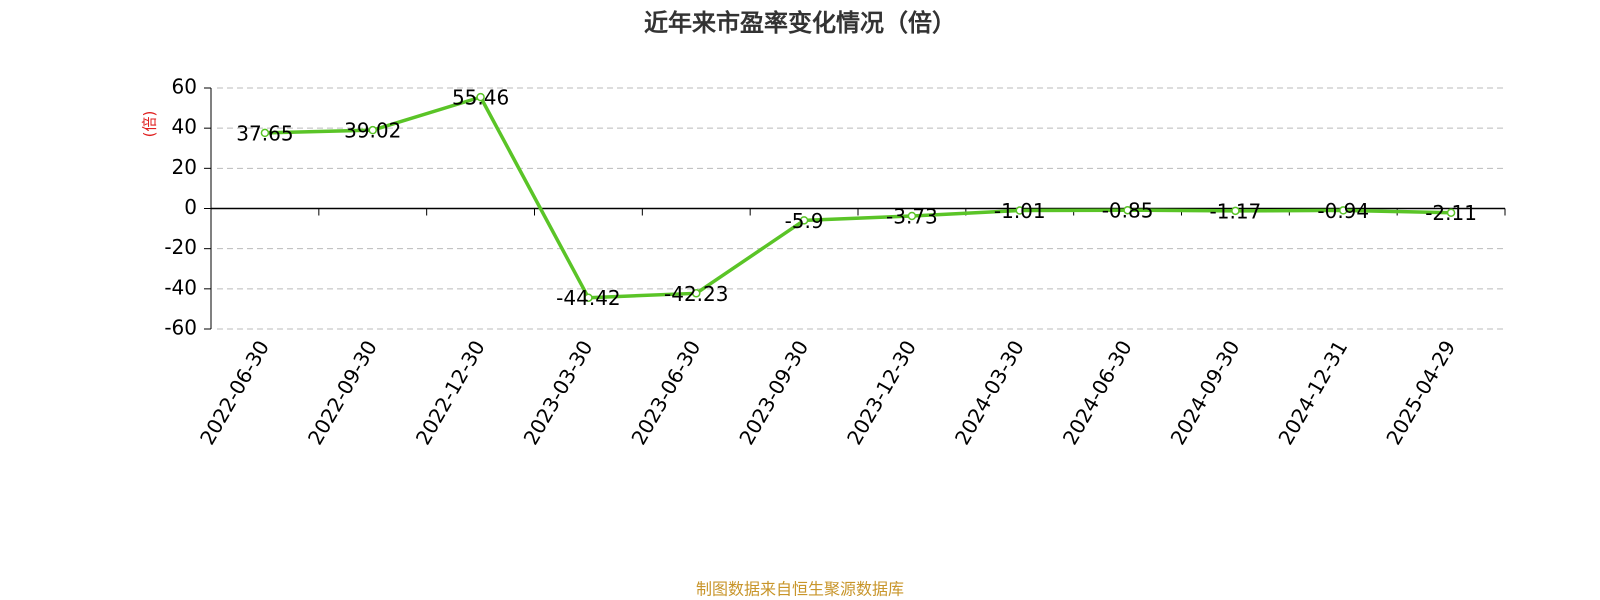 Image resolution: width=1600 pixels, height=600 pixels. What do you see at coordinates (881, 392) in the screenshot?
I see `x-tick-label: 2023-12-30` at bounding box center [881, 392].